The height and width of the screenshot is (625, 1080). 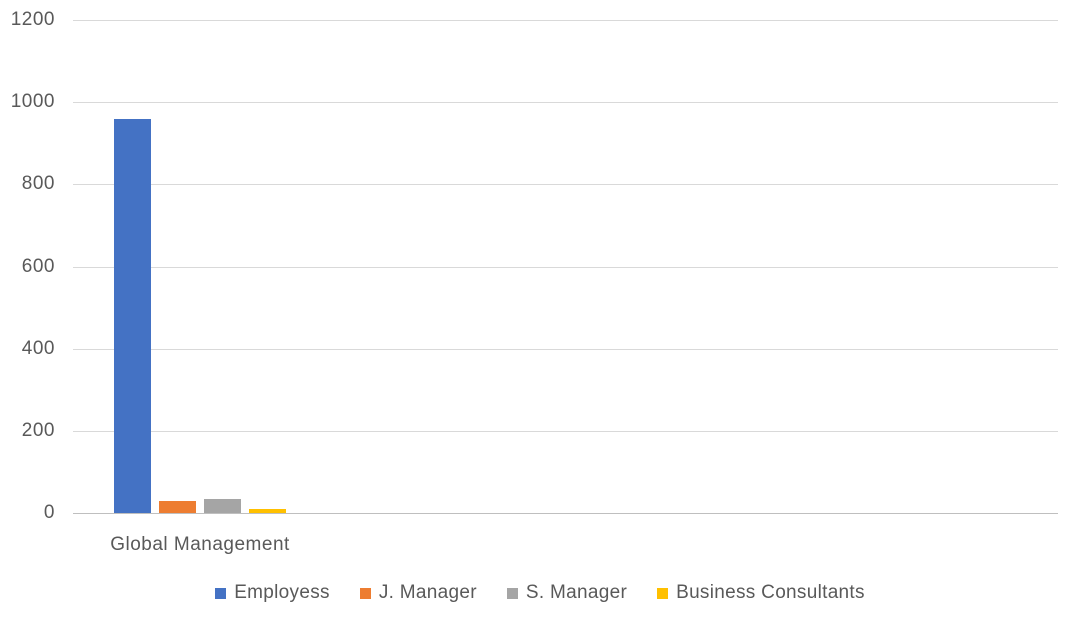 I want to click on y-axis-tick-label: 600, so click(x=38, y=266).